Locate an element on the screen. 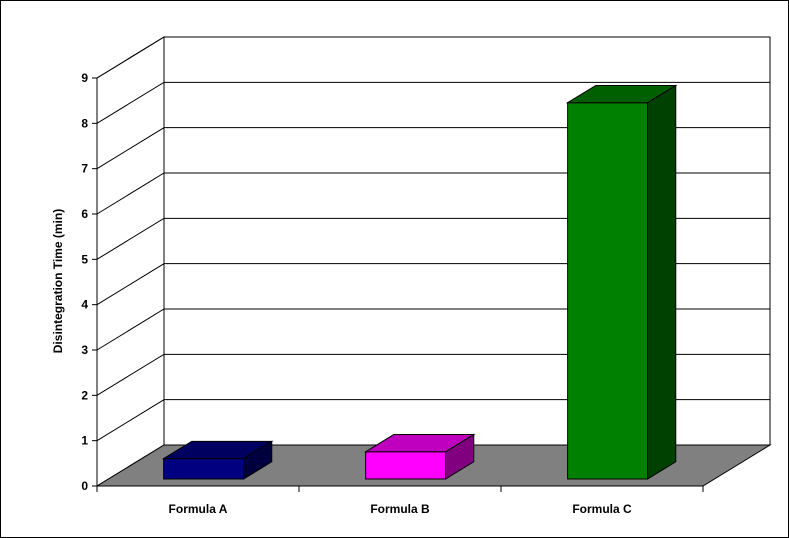  side-wall is located at coordinates (130, 261).